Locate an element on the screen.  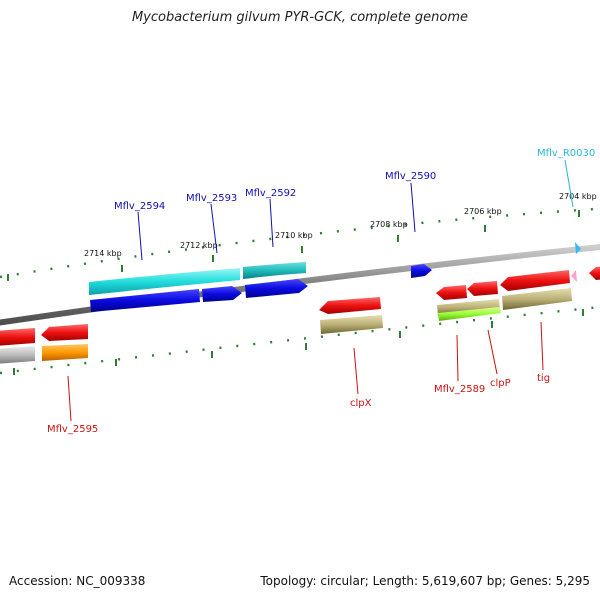
gene-label: clpX is located at coordinates (361, 403).